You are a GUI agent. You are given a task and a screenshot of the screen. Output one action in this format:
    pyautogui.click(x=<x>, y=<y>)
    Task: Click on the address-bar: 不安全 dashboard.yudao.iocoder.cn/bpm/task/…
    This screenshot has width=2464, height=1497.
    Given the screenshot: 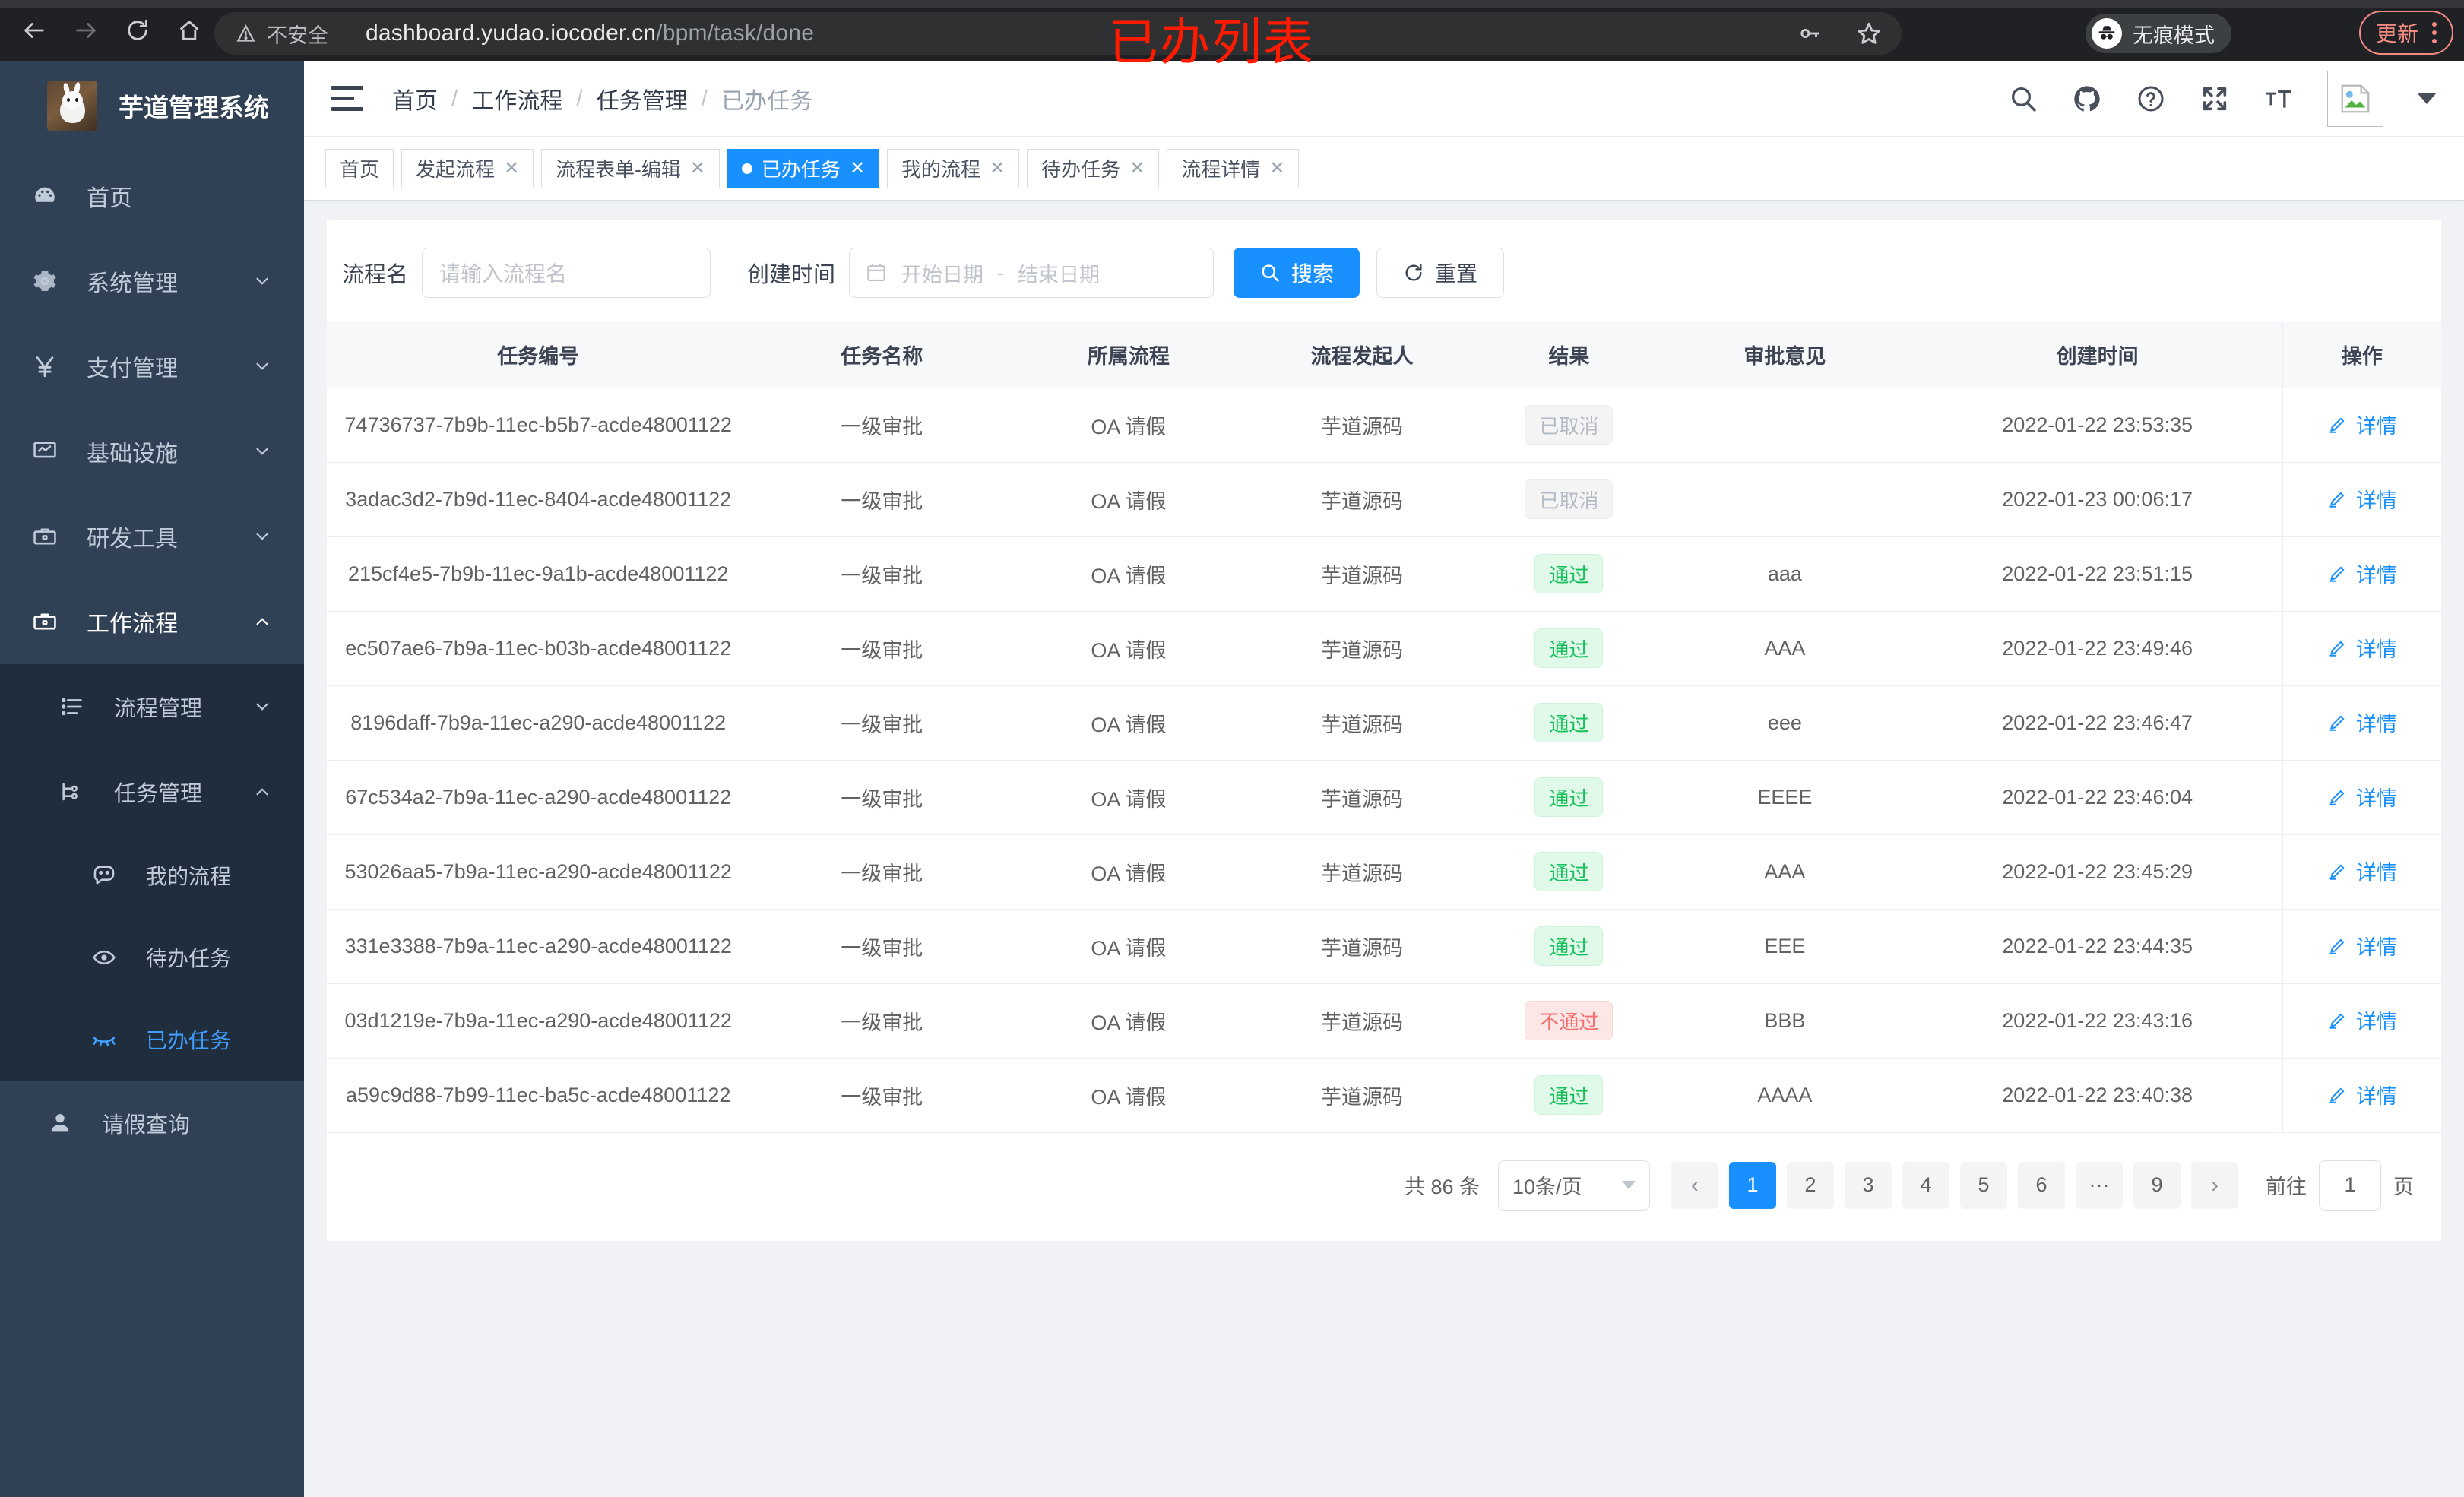 What is the action you would take?
    pyautogui.click(x=1058, y=33)
    